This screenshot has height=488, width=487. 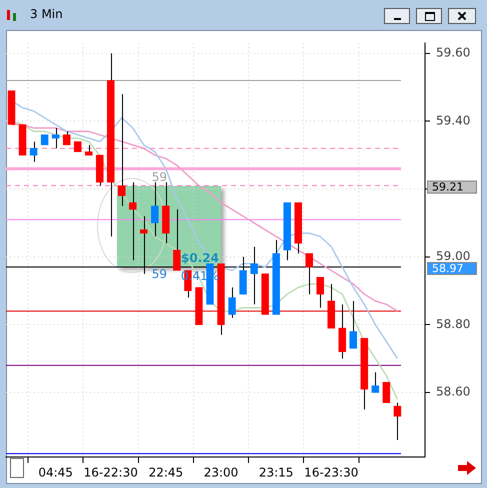 What do you see at coordinates (453, 120) in the screenshot?
I see `y-tick-label: 59.40` at bounding box center [453, 120].